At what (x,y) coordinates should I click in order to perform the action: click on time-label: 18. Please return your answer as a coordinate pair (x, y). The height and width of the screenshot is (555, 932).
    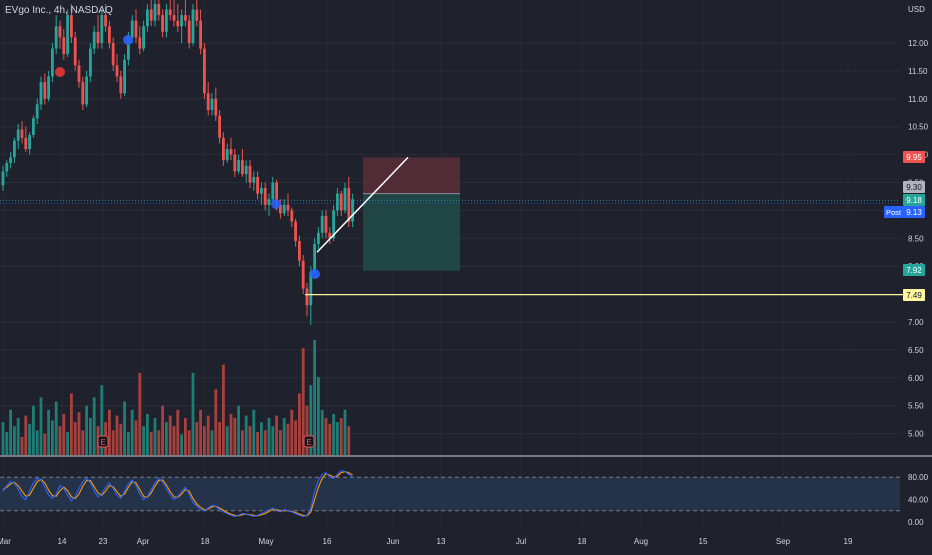
    Looking at the image, I should click on (205, 541).